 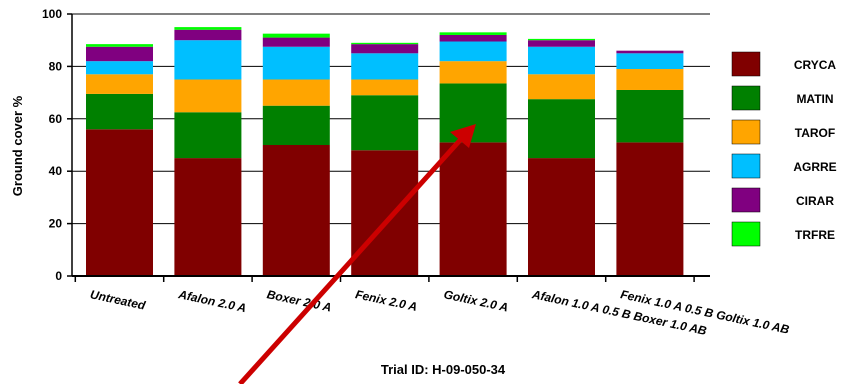 What do you see at coordinates (814, 99) in the screenshot?
I see `legend-label-matin: MATIN` at bounding box center [814, 99].